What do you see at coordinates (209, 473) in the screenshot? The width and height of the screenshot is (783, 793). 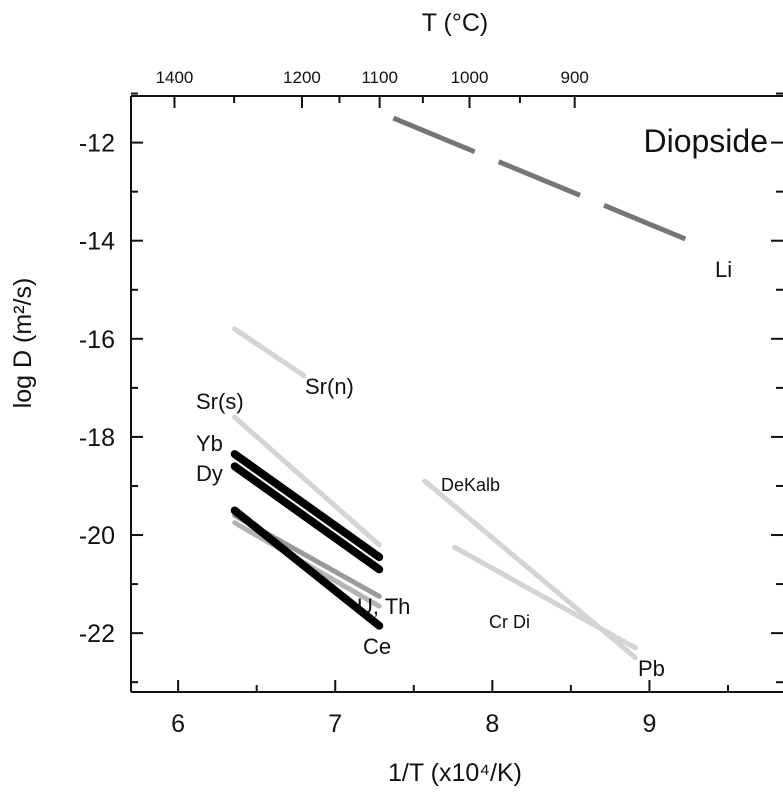 I see `label-dy: Dy` at bounding box center [209, 473].